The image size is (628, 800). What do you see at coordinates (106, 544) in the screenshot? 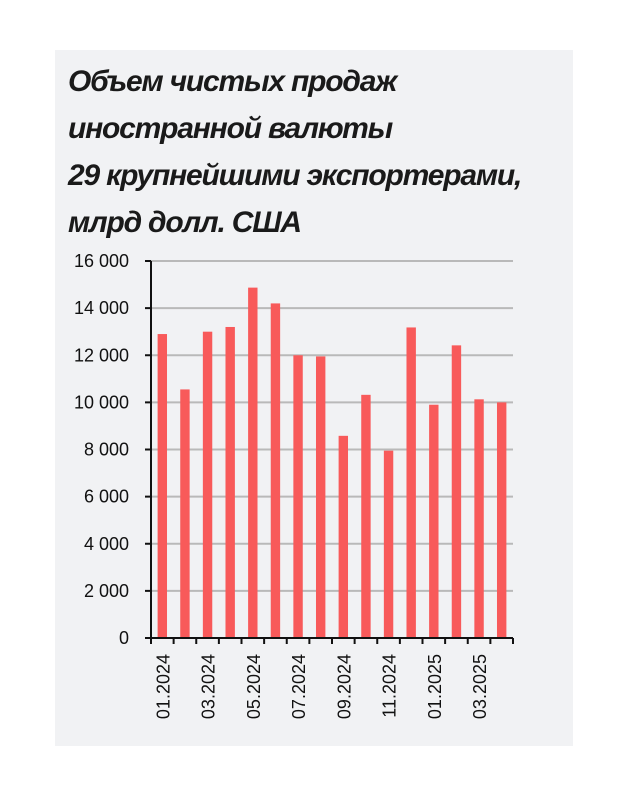
I see `y-tick-label: 4 000` at bounding box center [106, 544].